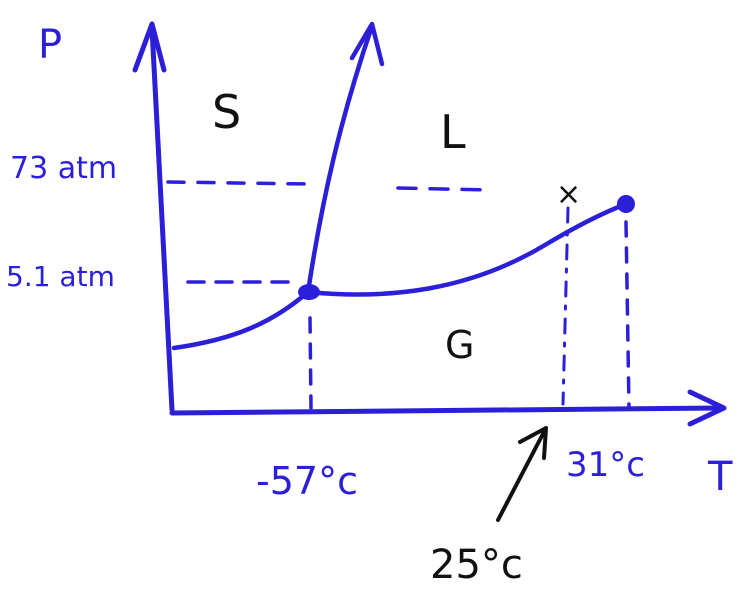 The height and width of the screenshot is (590, 750). Describe the element at coordinates (720, 477) in the screenshot. I see `x-axis-label: T` at that location.